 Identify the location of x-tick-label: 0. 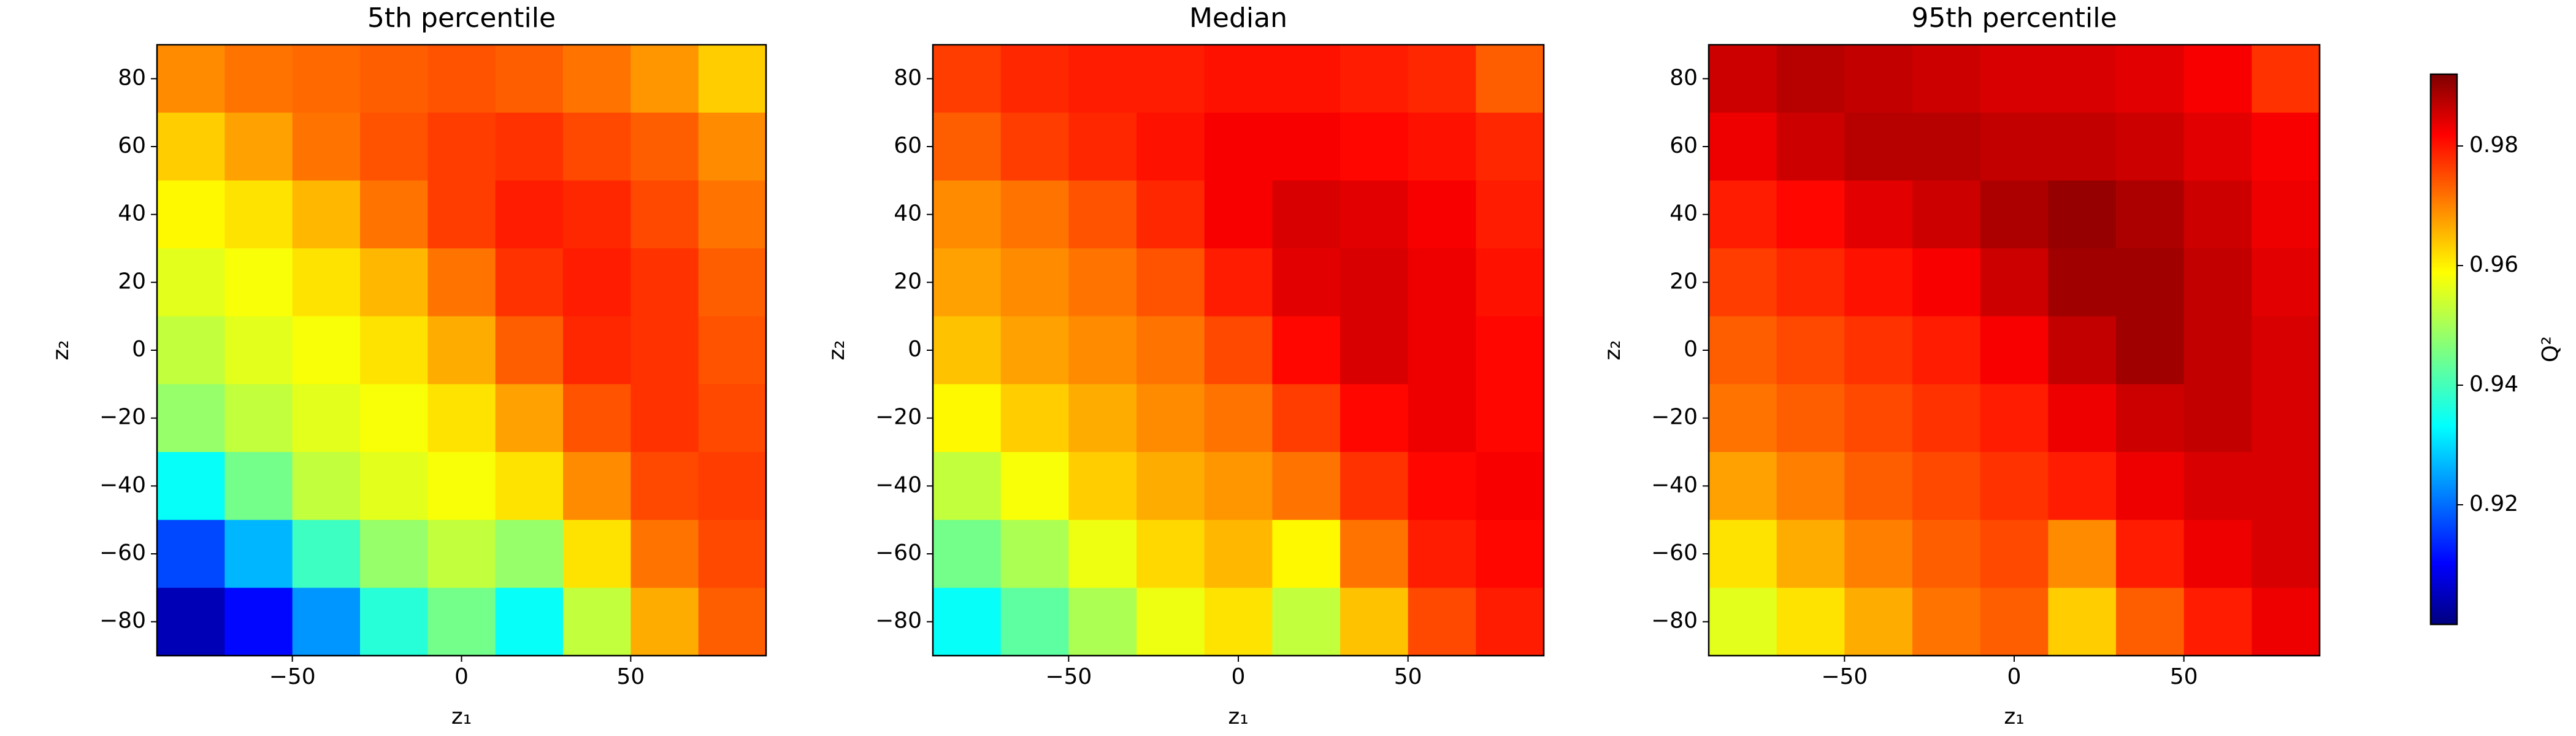
(2014, 676).